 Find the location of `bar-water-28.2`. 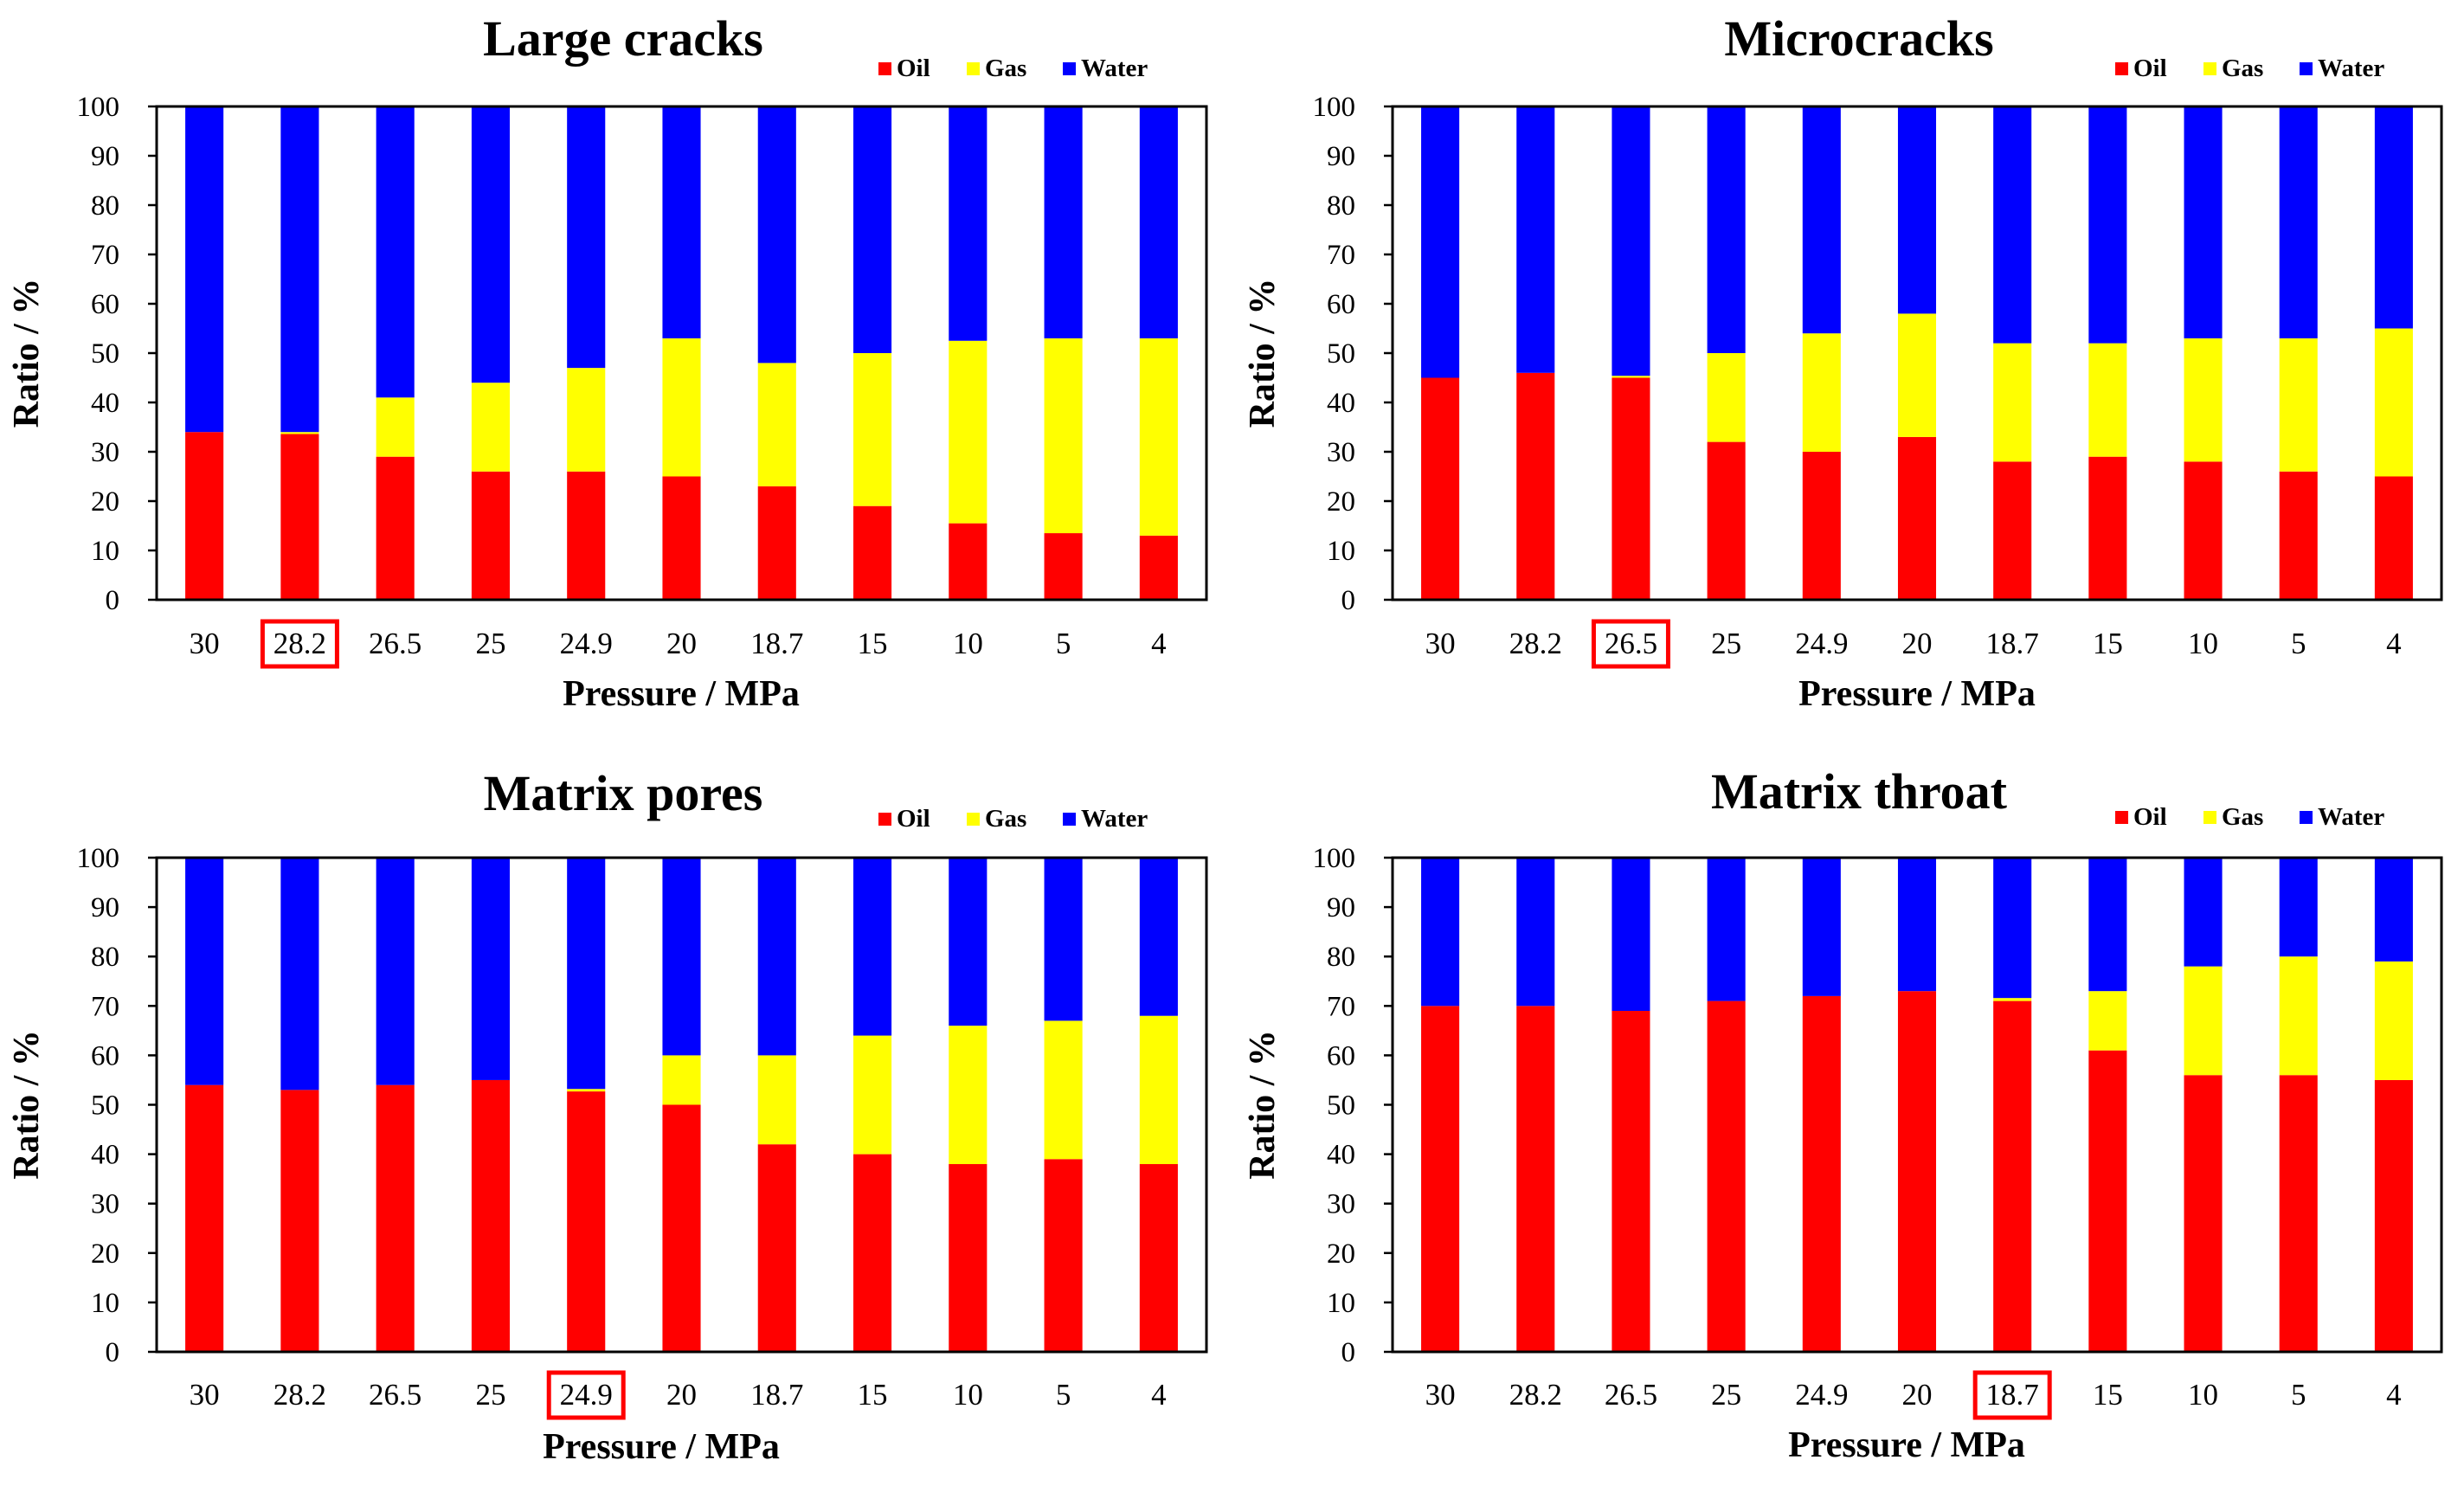

bar-water-28.2 is located at coordinates (1536, 240).